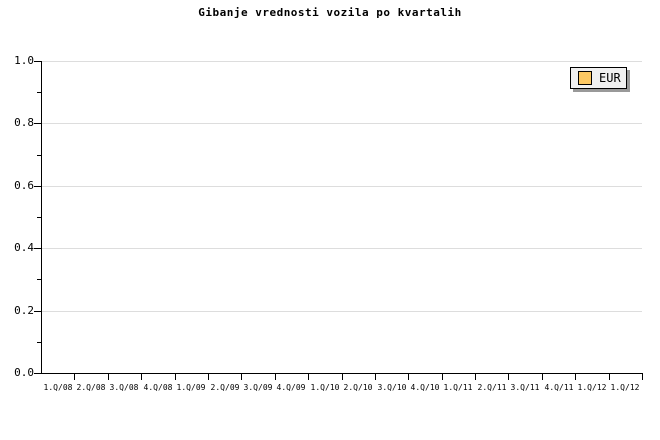  Describe the element at coordinates (58, 387) in the screenshot. I see `x-axis-label: 1.Q/08` at that location.